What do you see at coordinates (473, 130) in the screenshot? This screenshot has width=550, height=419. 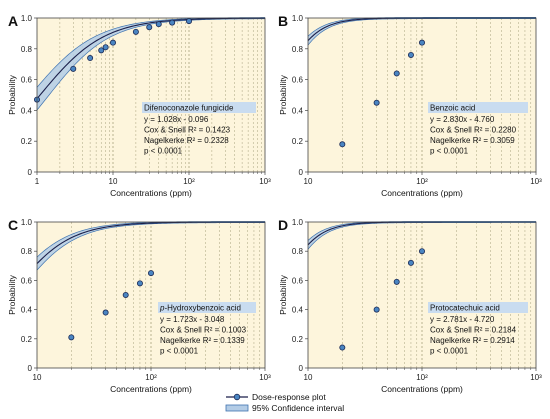 I see `annotation-line: Cox & Snell R² = 0.2280` at bounding box center [473, 130].